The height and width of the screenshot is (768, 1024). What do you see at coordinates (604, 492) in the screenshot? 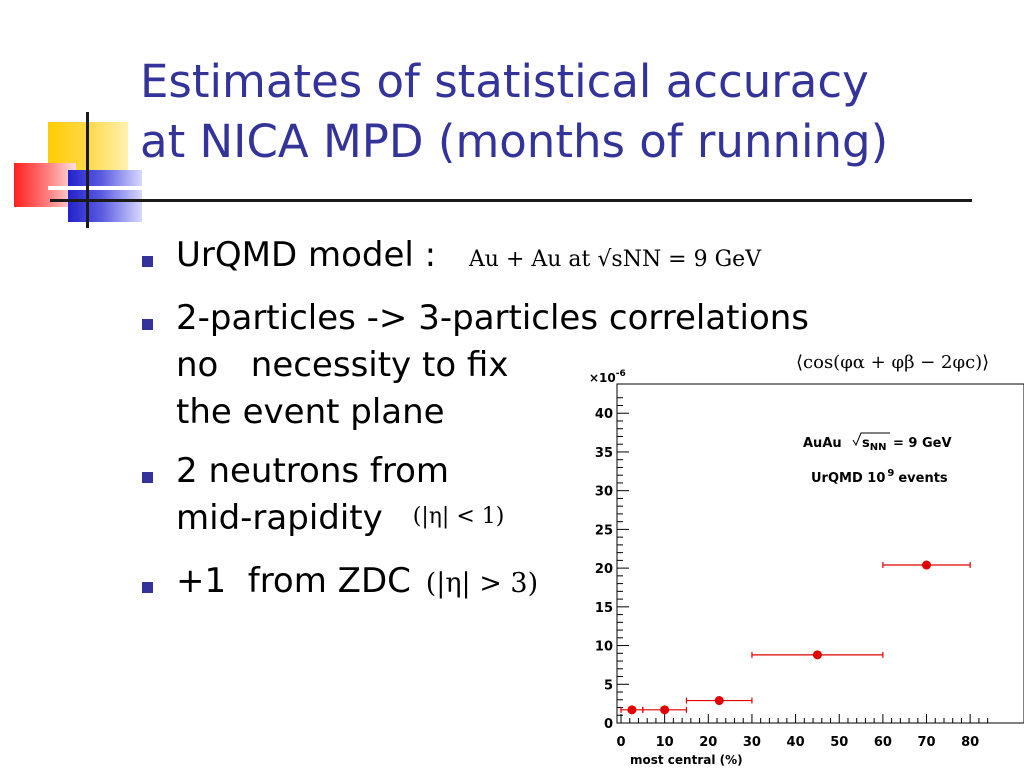
I see `y-tick-label: 30` at bounding box center [604, 492].